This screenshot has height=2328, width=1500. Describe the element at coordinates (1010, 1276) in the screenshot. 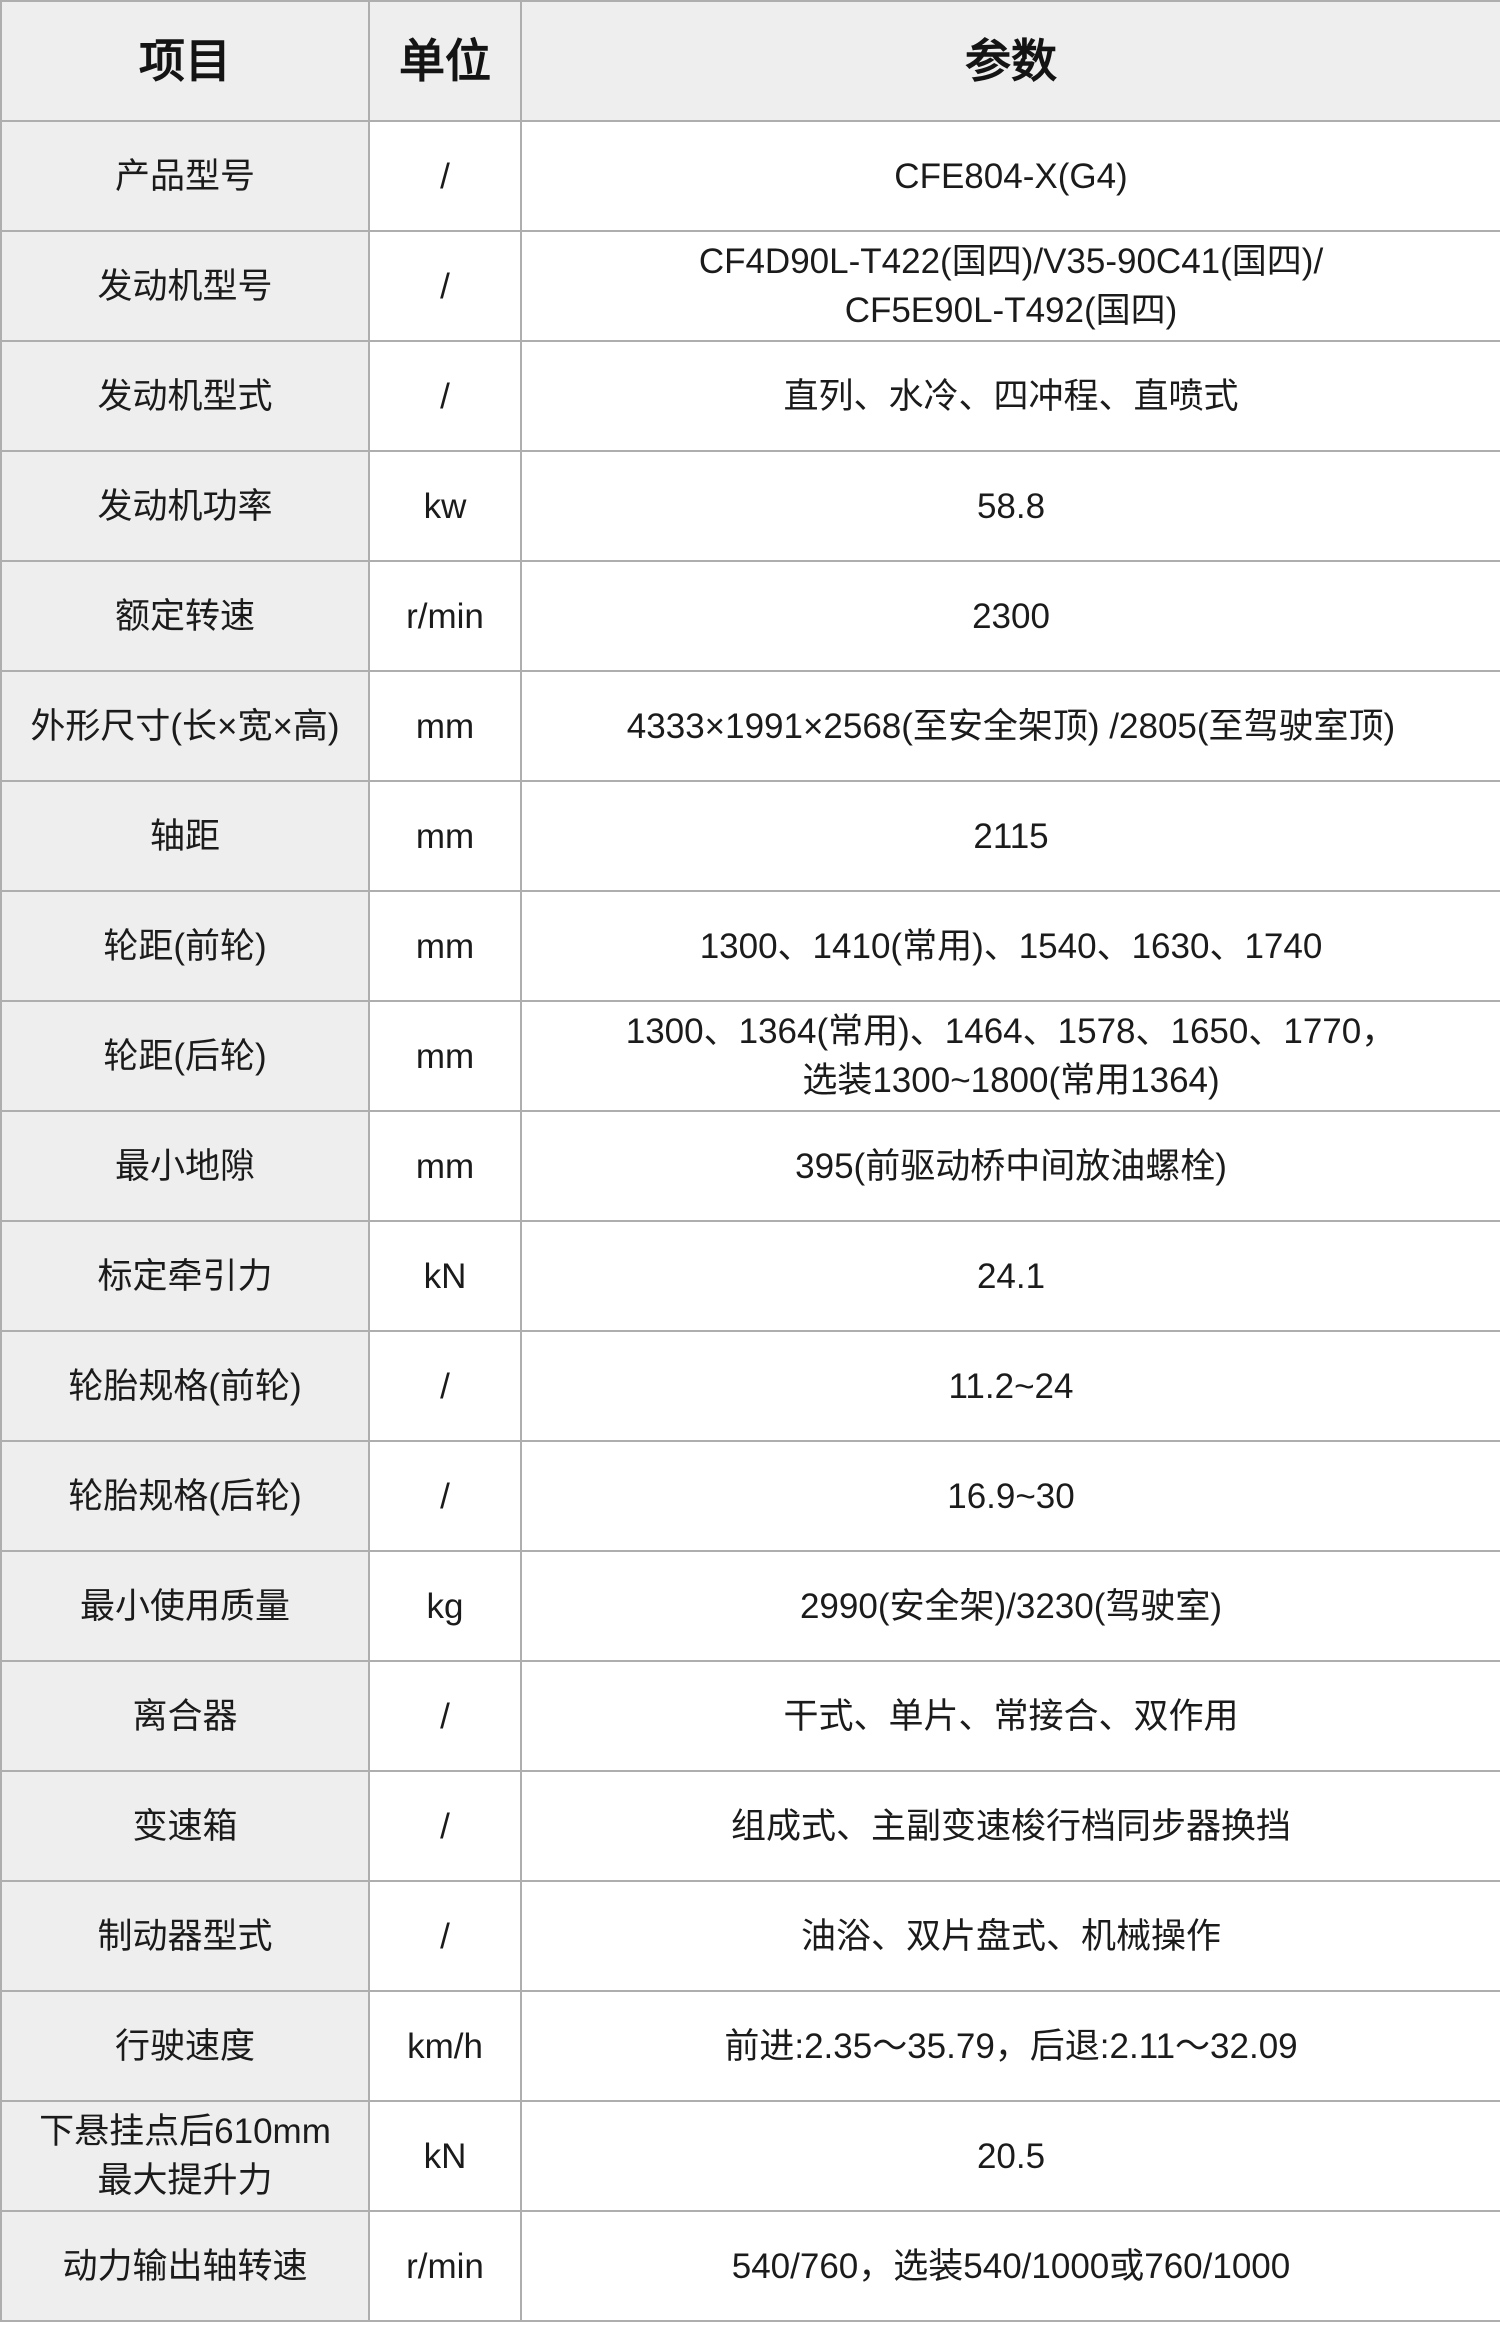

I see `param-cell: 24.1` at that location.